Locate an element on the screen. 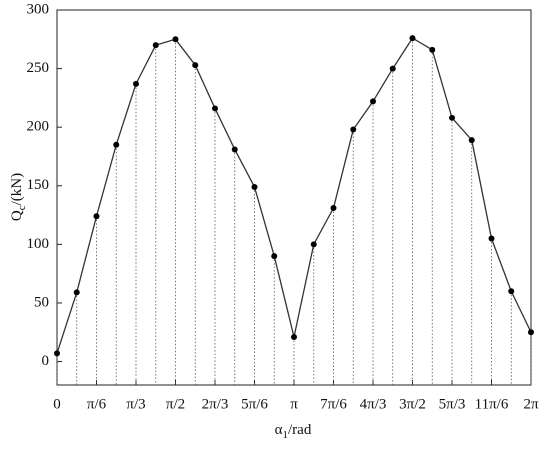  x-tick-label: 11π/6 is located at coordinates (492, 404).